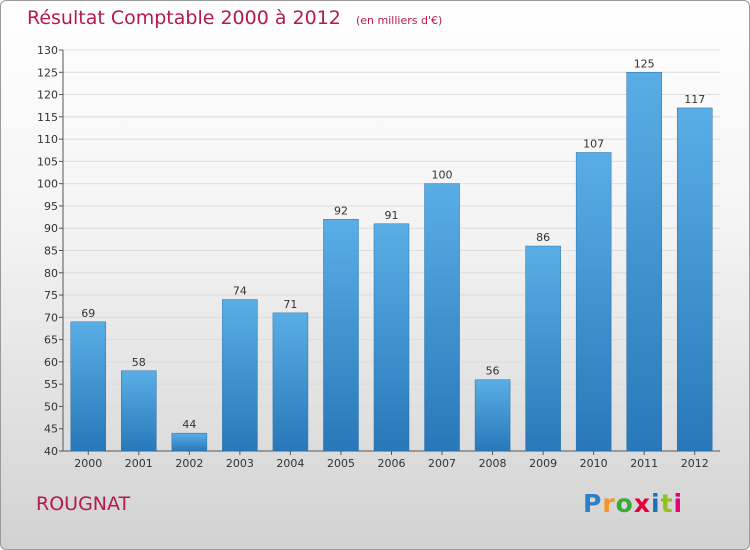 The image size is (750, 550). I want to click on data-label: 92, so click(341, 210).